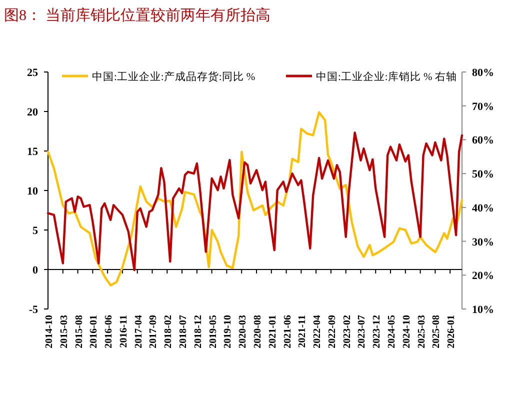 The width and height of the screenshot is (520, 417). What do you see at coordinates (272, 331) in the screenshot?
I see `x-tick-label: 2021-01` at bounding box center [272, 331].